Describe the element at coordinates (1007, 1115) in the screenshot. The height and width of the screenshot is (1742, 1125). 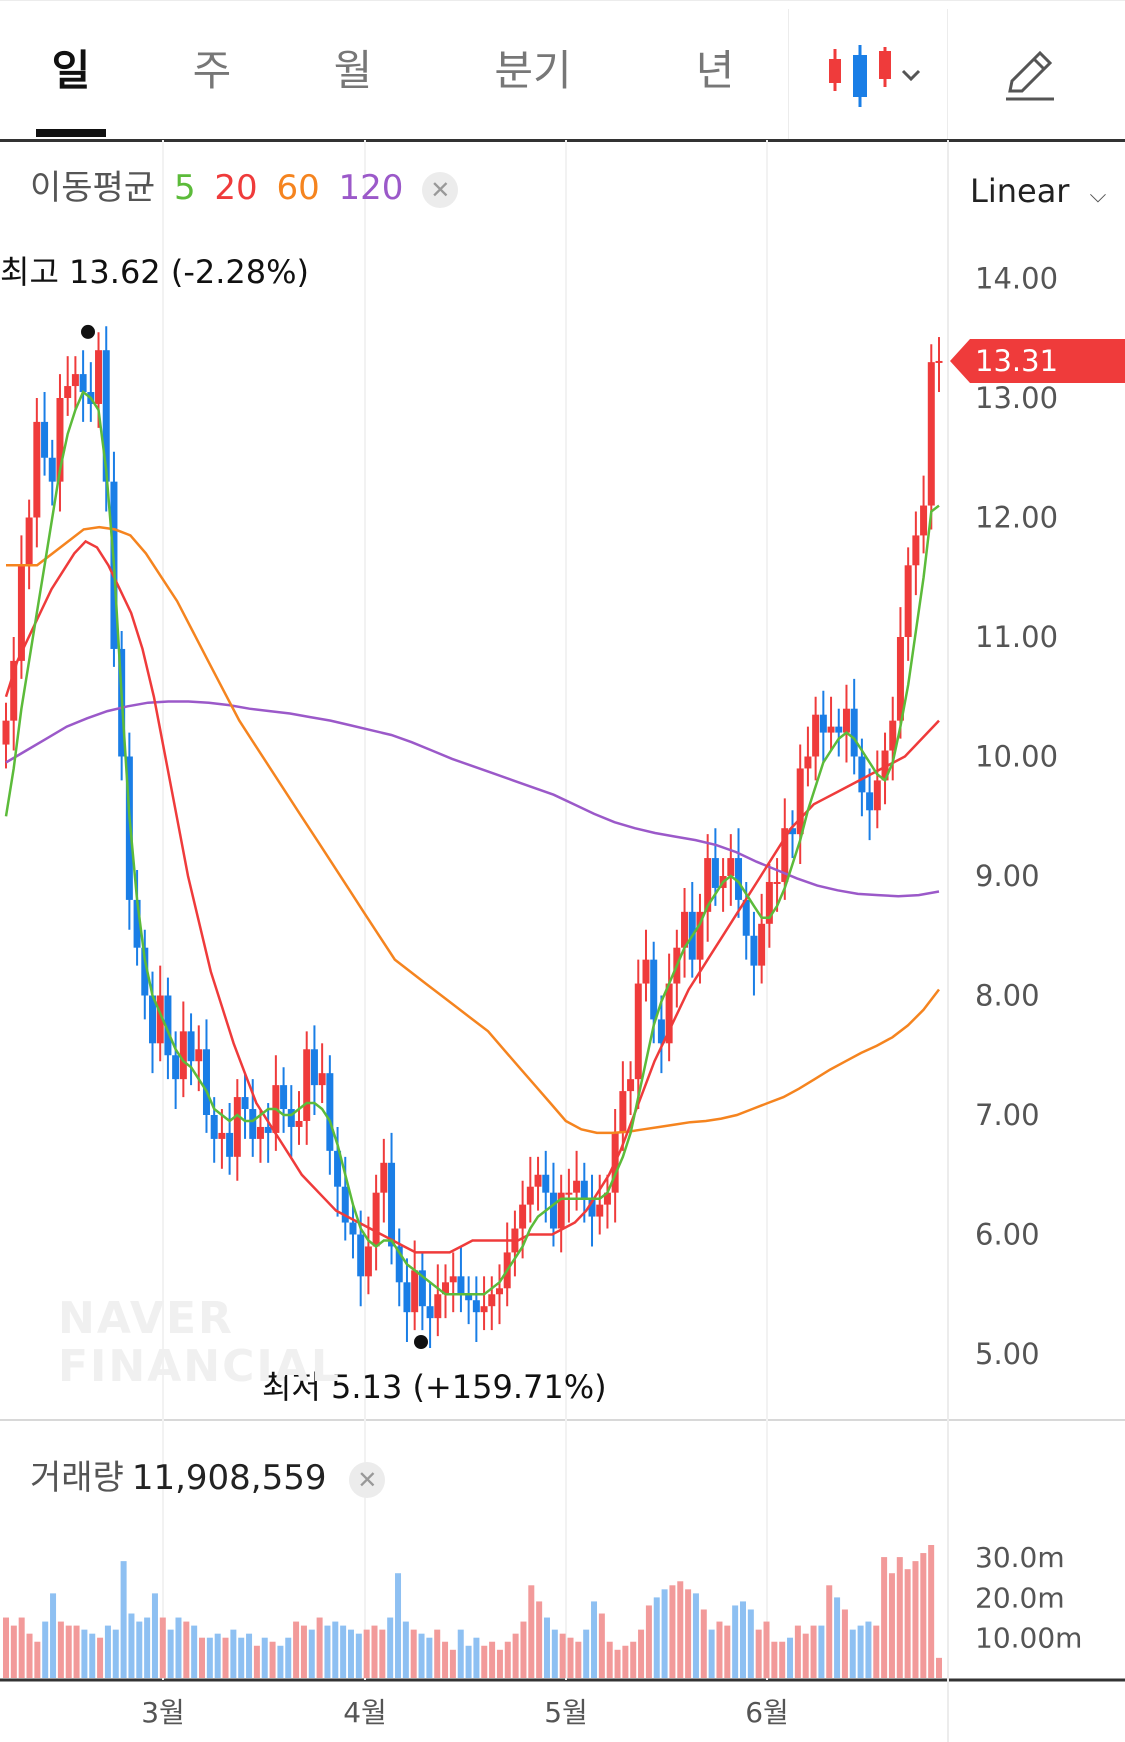
I see `y-tick-label: 7.00` at that location.